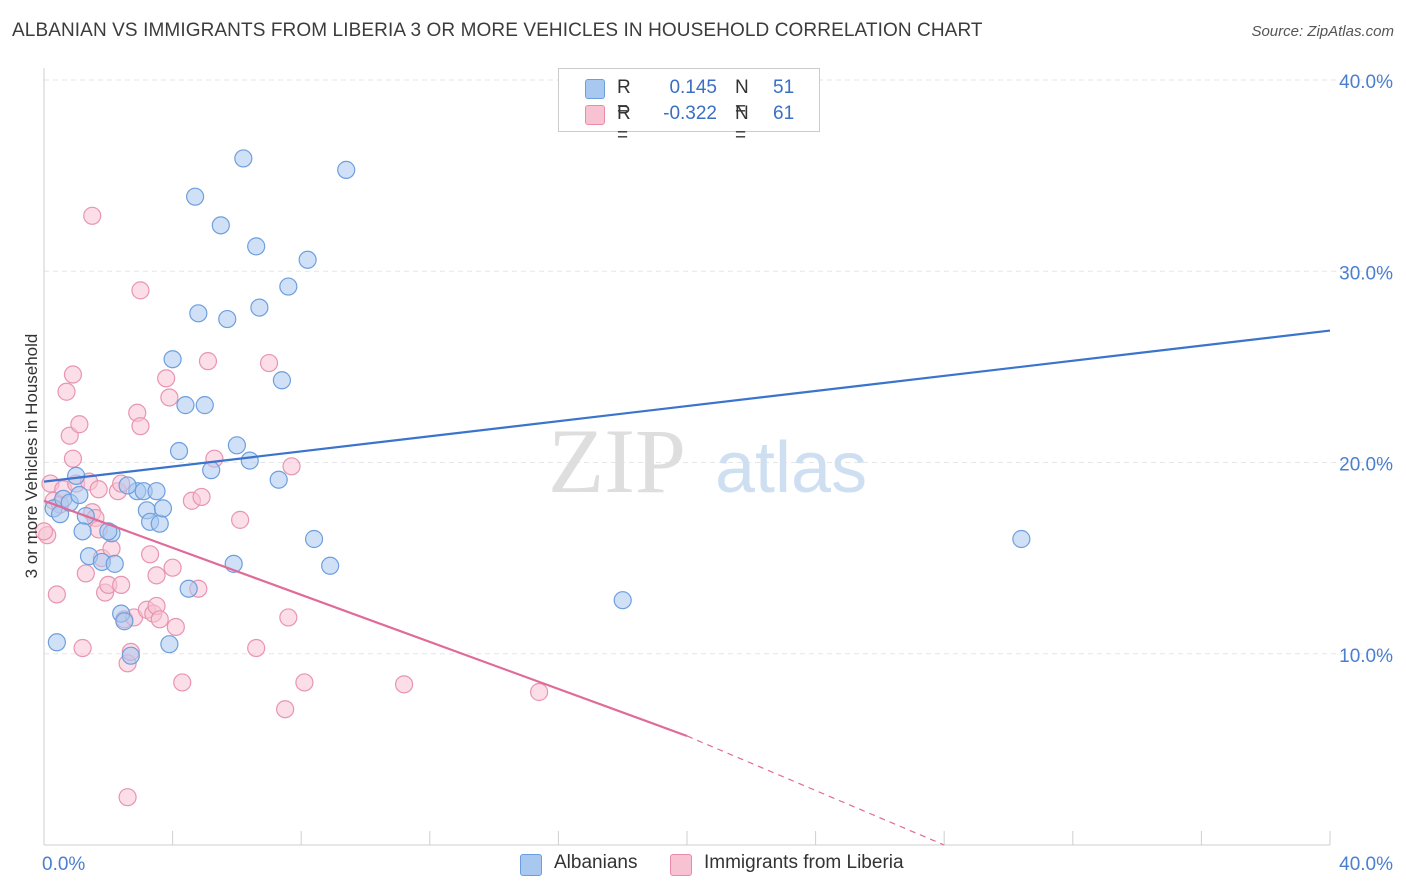  Describe the element at coordinates (791, 468) in the screenshot. I see `watermark-atlas: atlas` at that location.